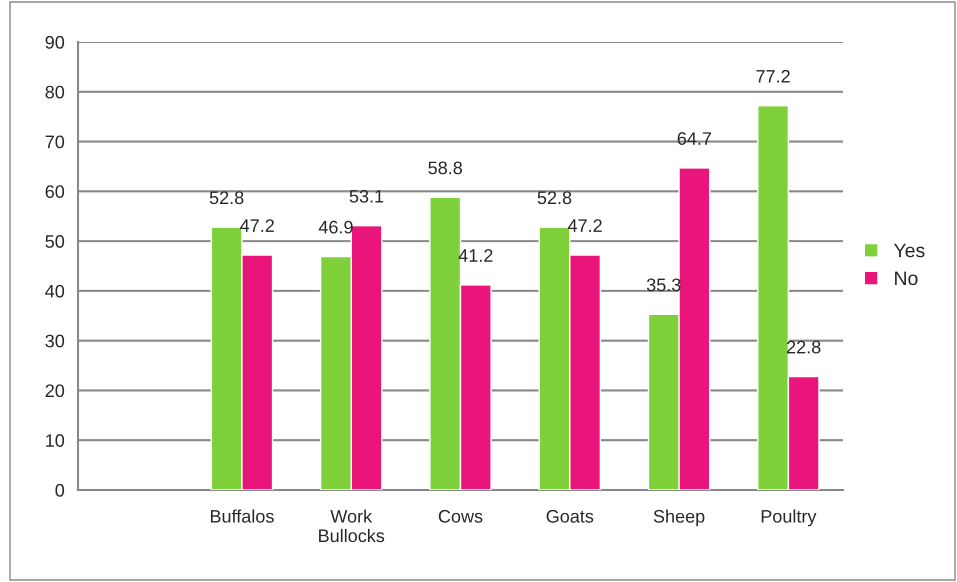  Describe the element at coordinates (242, 516) in the screenshot. I see `x-tick-label: Buffalos` at that location.